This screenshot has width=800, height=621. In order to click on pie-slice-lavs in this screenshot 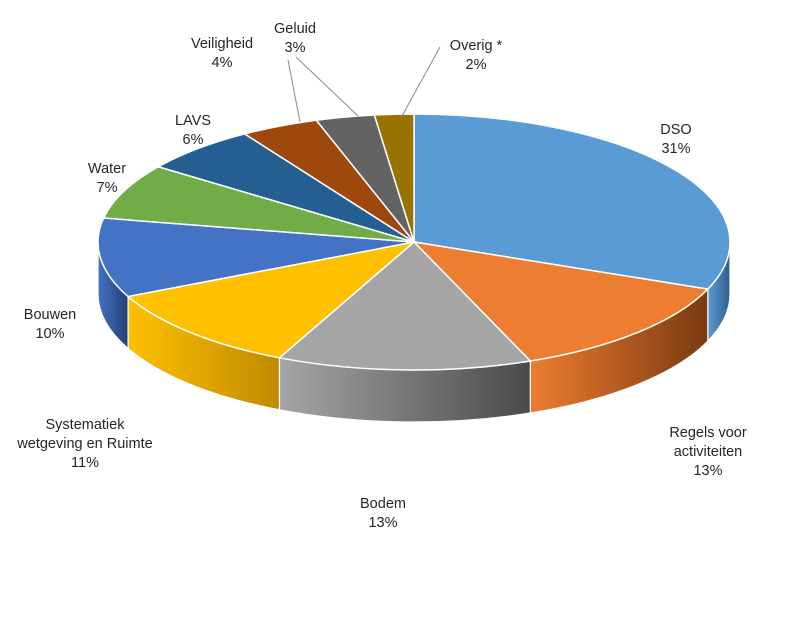, I will do `click(285, 188)`.